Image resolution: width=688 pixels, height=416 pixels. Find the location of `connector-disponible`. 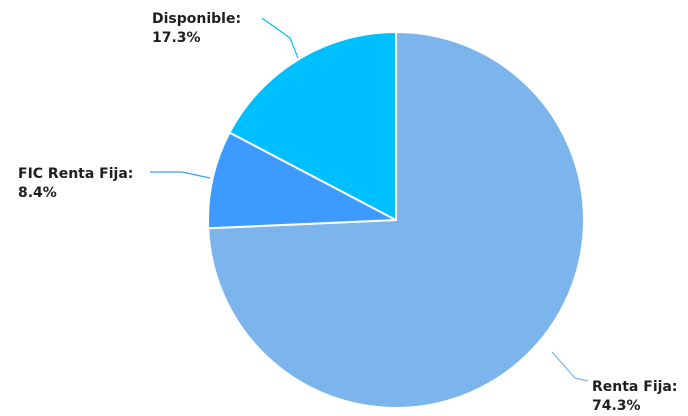

connector-disponible is located at coordinates (280, 38).